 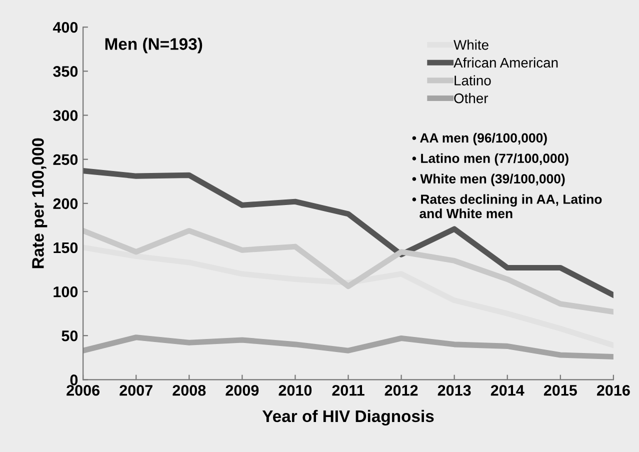 I want to click on annotation: • White men (39/100,000), so click(x=488, y=180).